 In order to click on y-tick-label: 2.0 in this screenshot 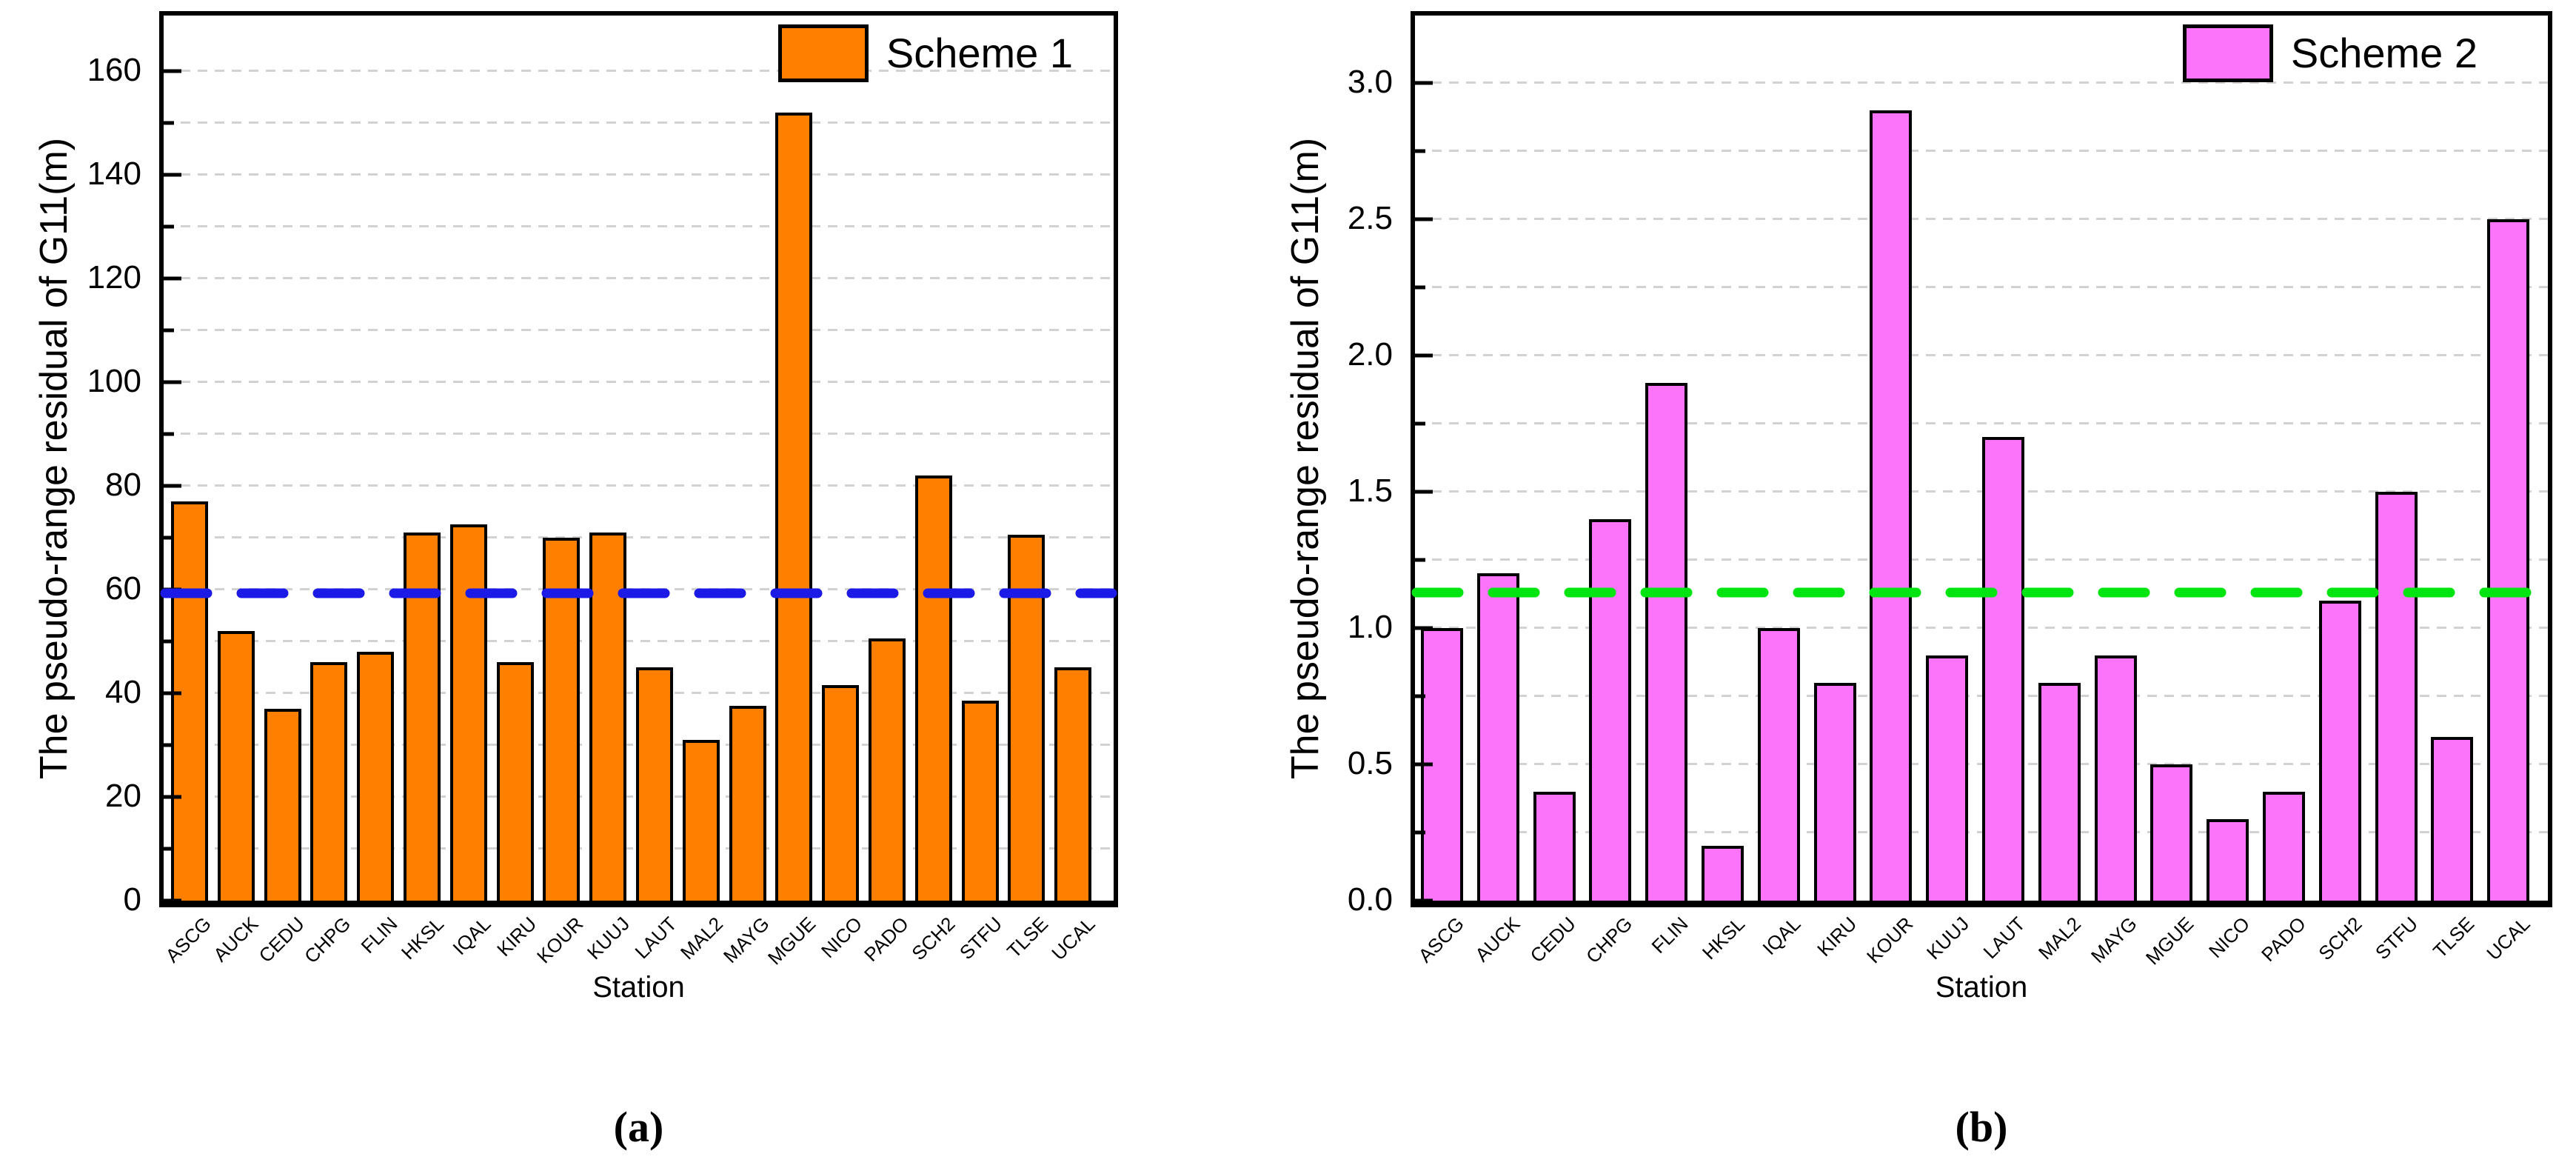, I will do `click(1370, 354)`.